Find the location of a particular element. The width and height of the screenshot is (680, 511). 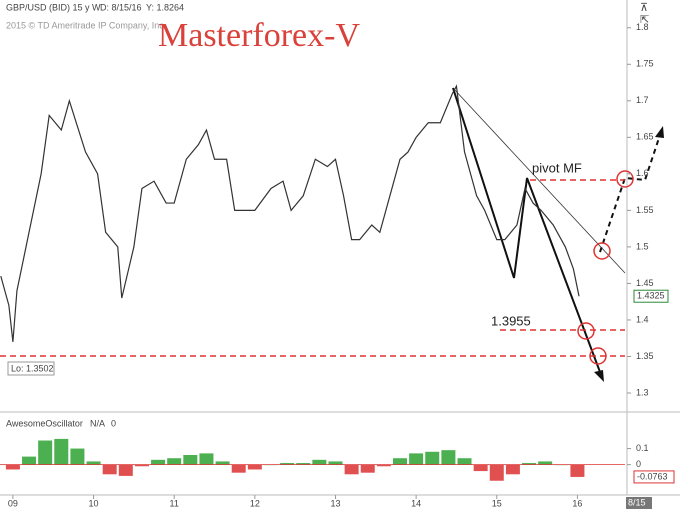

x-tick-label: 12 is located at coordinates (255, 503).